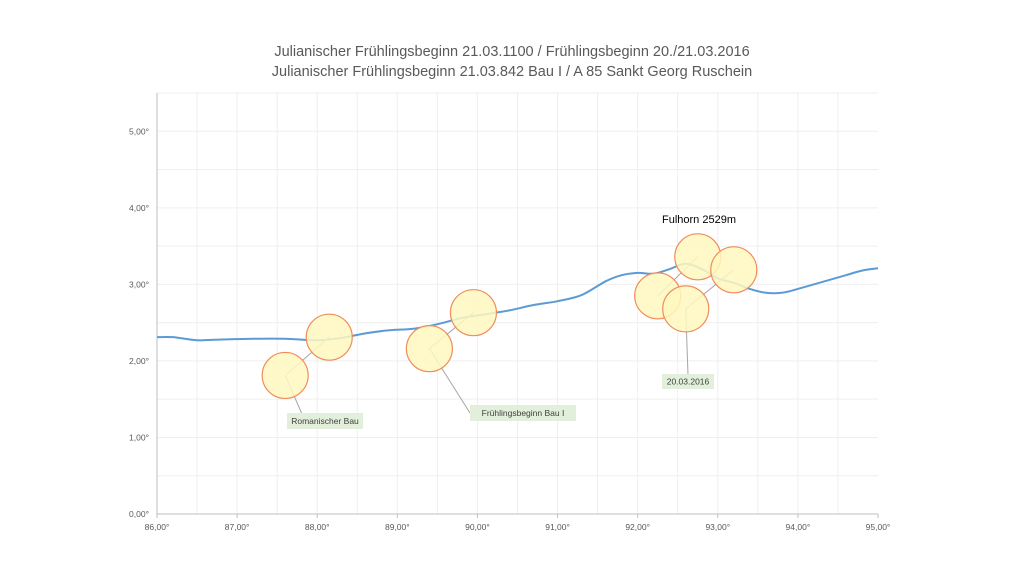 The height and width of the screenshot is (576, 1024). What do you see at coordinates (557, 527) in the screenshot?
I see `x-tick-label: 91,00°` at bounding box center [557, 527].